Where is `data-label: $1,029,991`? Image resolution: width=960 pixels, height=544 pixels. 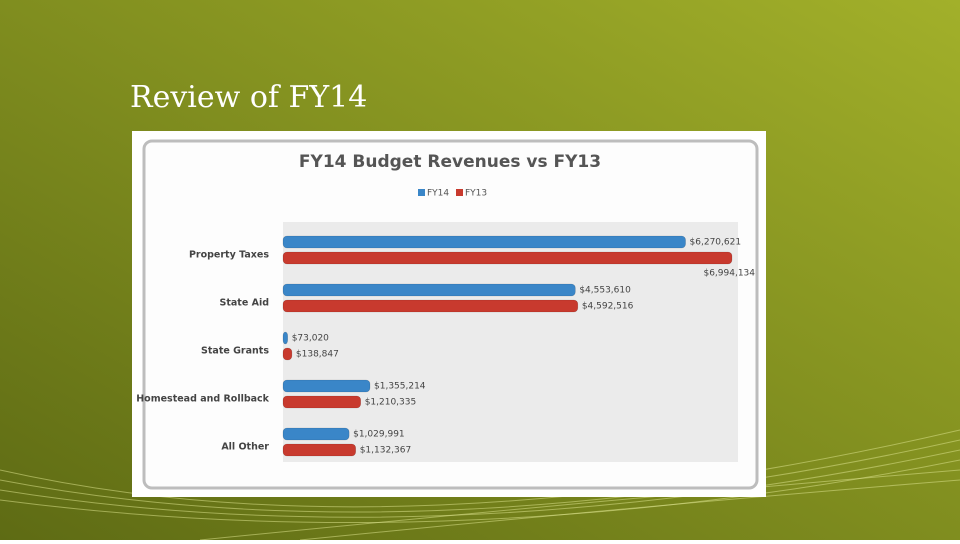 data-label: $1,029,991 is located at coordinates (379, 435).